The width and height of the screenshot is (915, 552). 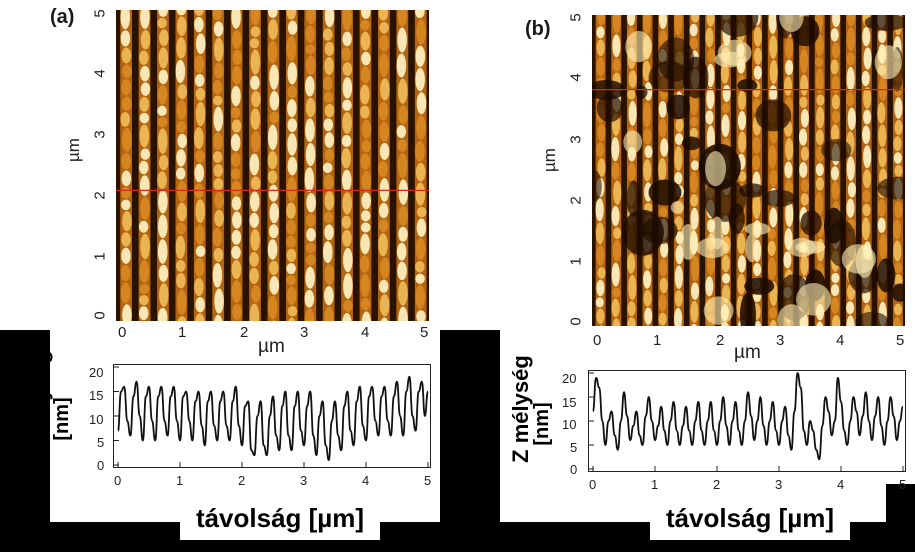 What do you see at coordinates (780, 340) in the screenshot?
I see `image-b-xtick: 3` at bounding box center [780, 340].